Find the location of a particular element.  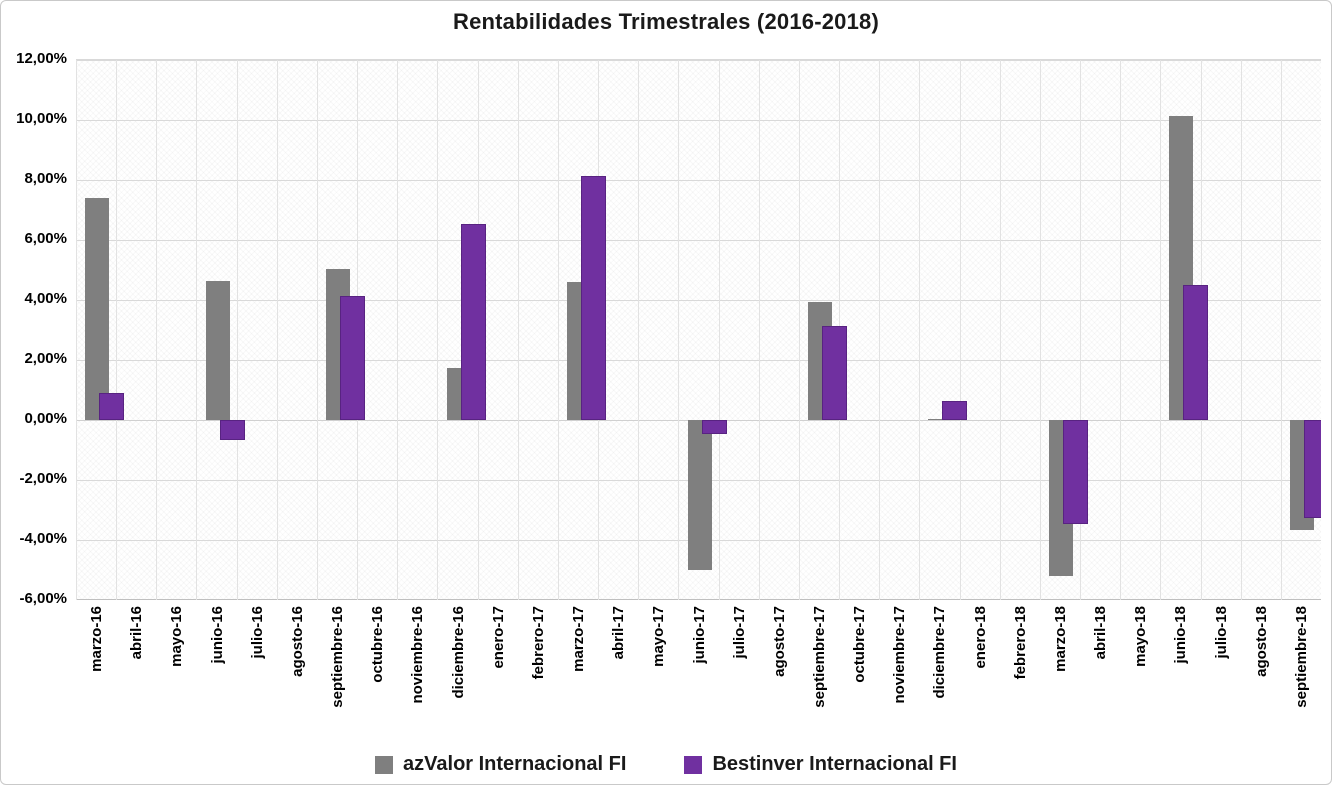

legend-label-bestinver: Bestinver Internacional FI is located at coordinates (834, 764).